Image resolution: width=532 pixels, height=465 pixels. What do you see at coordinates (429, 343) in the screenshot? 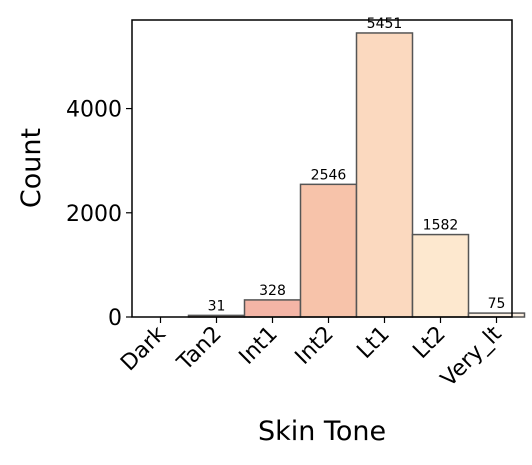
I see `x-tick-label: Lt2` at bounding box center [429, 343].